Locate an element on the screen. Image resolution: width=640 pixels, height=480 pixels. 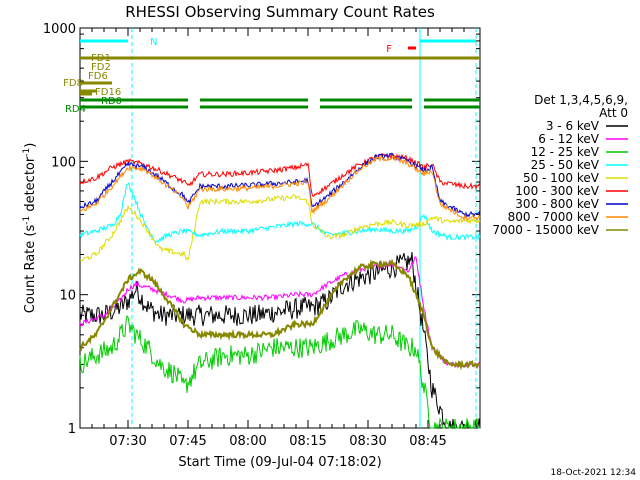
y-axis-label: Count Rate (s-1 detector-1) is located at coordinates (30, 228).